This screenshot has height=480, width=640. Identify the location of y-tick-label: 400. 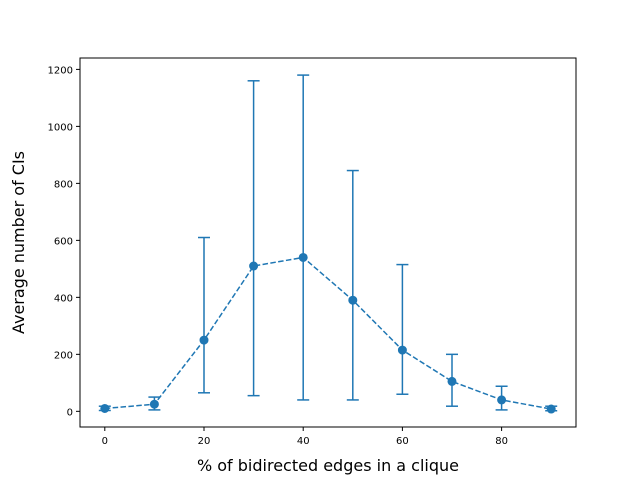
(63, 298).